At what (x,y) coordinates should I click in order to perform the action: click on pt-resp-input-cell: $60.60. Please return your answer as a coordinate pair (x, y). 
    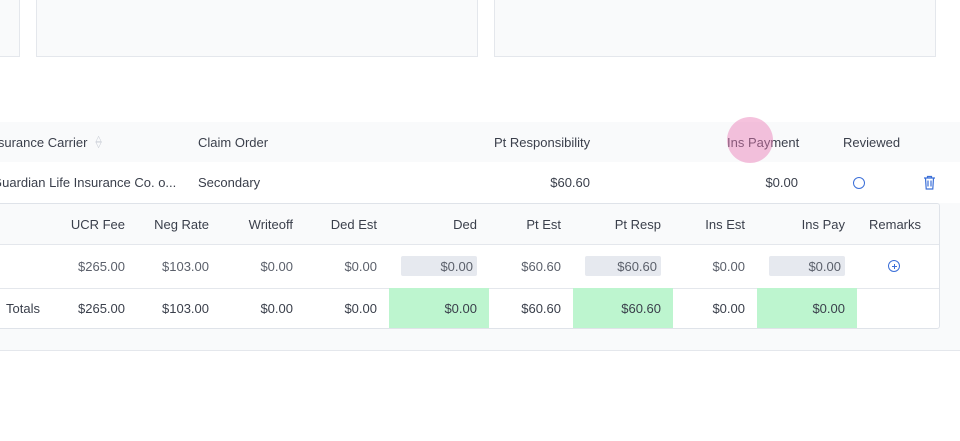
    Looking at the image, I should click on (623, 266).